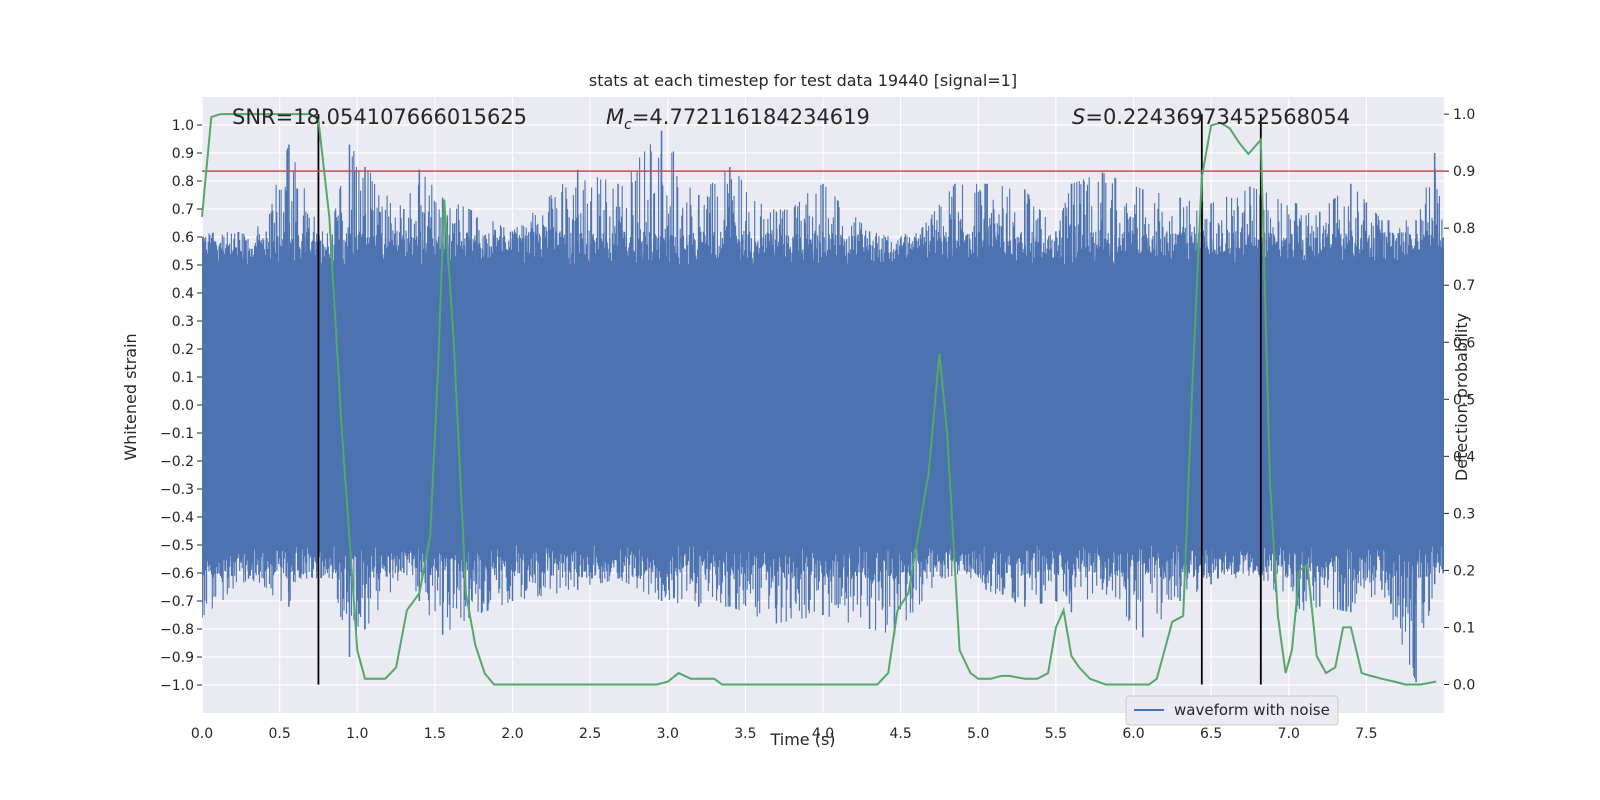  Describe the element at coordinates (1464, 343) in the screenshot. I see `y-right-tick-label: 0.6` at that location.